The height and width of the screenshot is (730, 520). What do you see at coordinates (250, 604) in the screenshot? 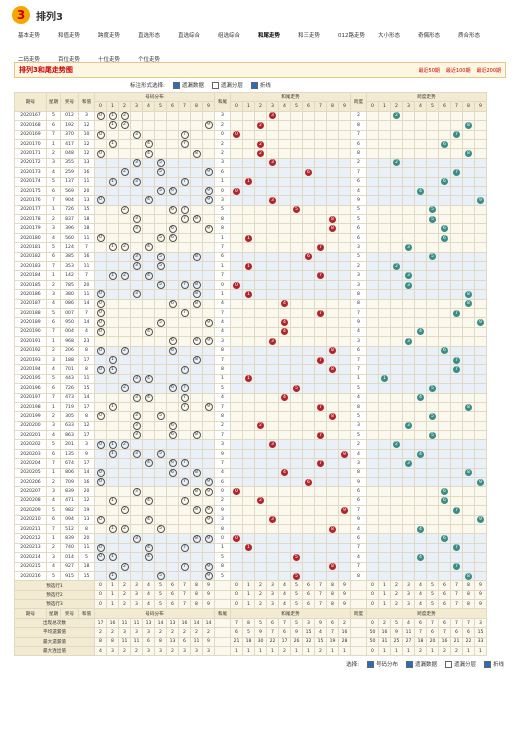
I see `preview-row: 预选行3 0 1 2 3 4 5 6 7 8 9 0 1 2 3 4 5 6 7 8 9 0 1 2 3 4 5 6 7 8 9` at bounding box center [250, 604].